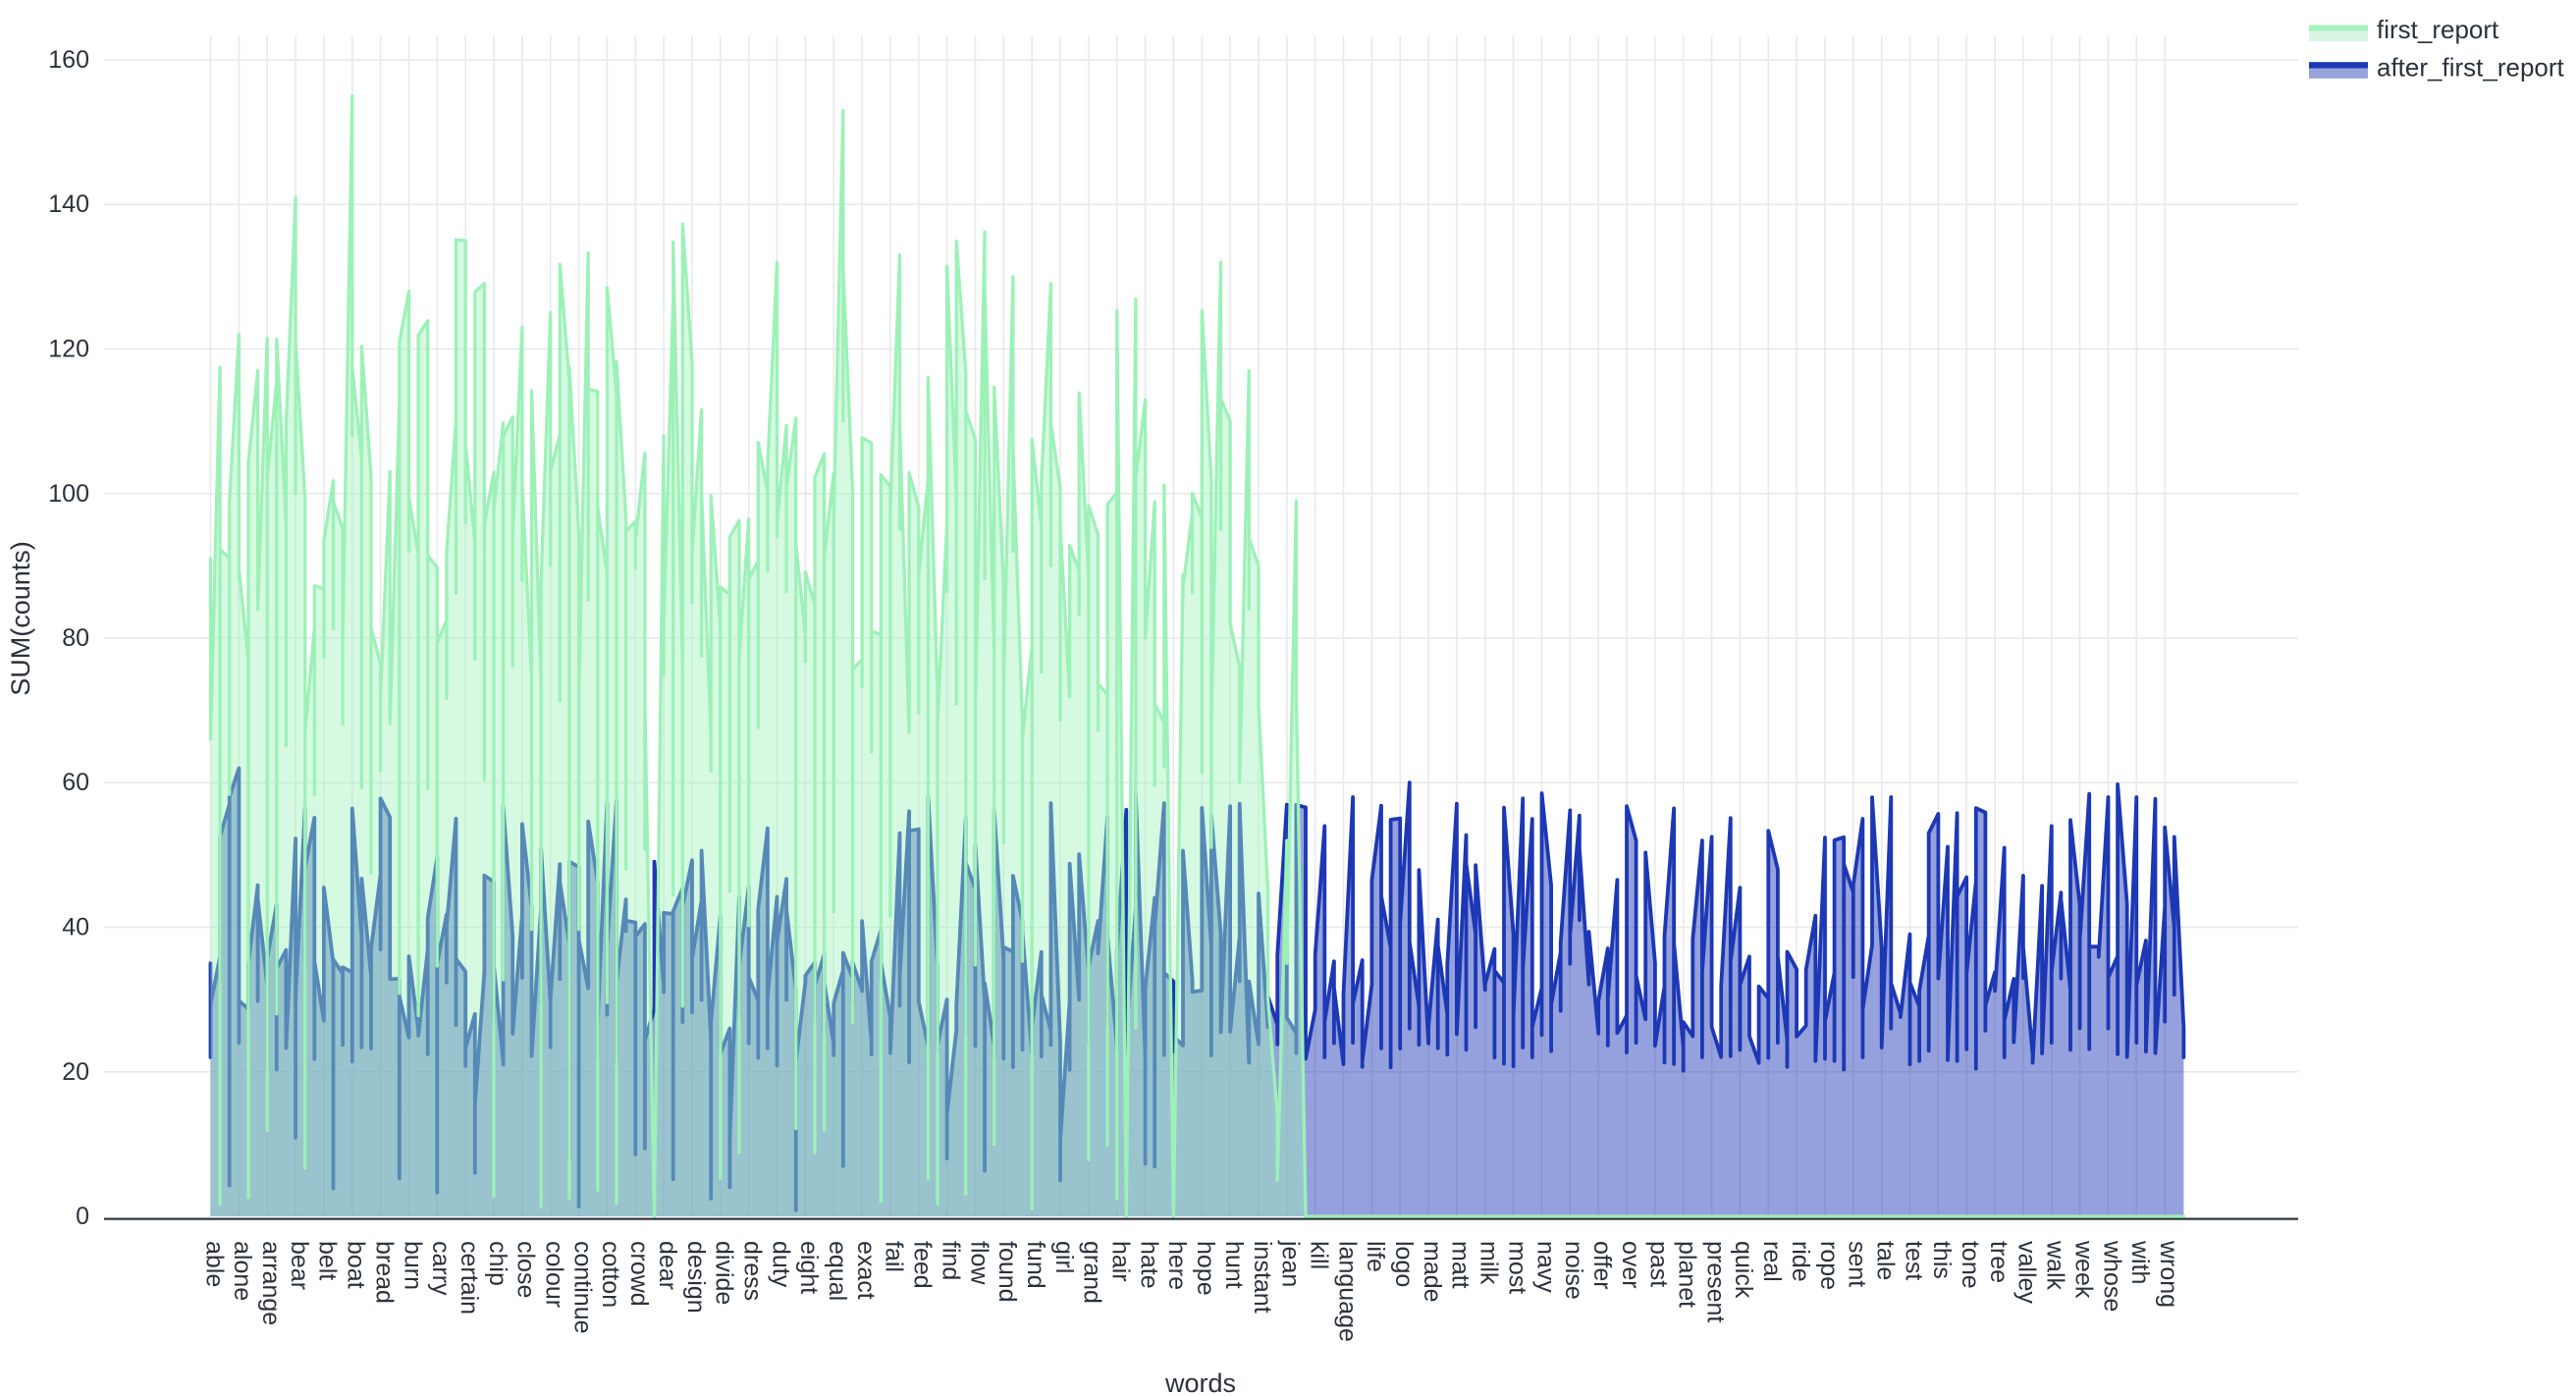  Describe the element at coordinates (1857, 1264) in the screenshot. I see `svg-text: sent` at that location.